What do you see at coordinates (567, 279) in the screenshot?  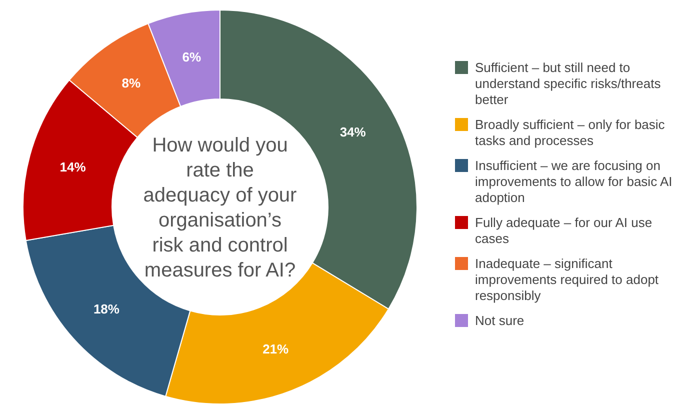 I see `legend-label: Inadequate – significant improvements required to adopt responsibly` at bounding box center [567, 279].